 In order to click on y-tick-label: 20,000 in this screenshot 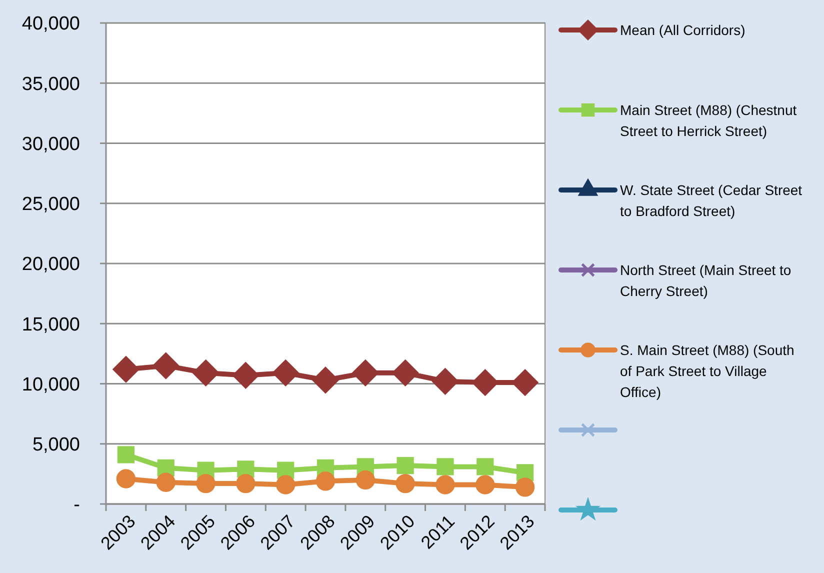, I will do `click(51, 265)`.